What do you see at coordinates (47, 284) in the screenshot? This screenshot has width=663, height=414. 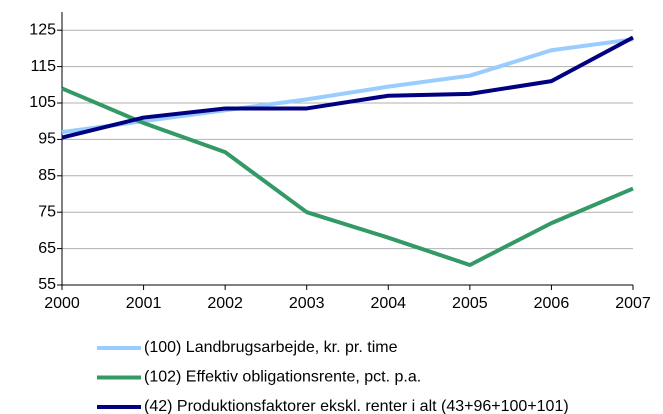 I see `y-tick-label: 55` at bounding box center [47, 284].